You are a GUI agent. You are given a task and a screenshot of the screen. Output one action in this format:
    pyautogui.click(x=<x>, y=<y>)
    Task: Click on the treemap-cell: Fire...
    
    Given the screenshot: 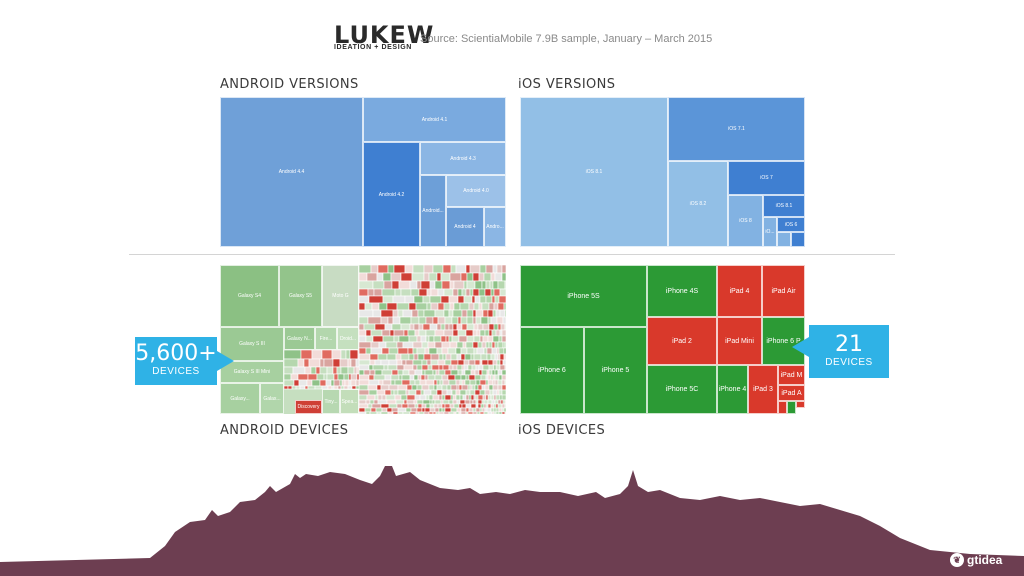 What is the action you would take?
    pyautogui.click(x=326, y=338)
    